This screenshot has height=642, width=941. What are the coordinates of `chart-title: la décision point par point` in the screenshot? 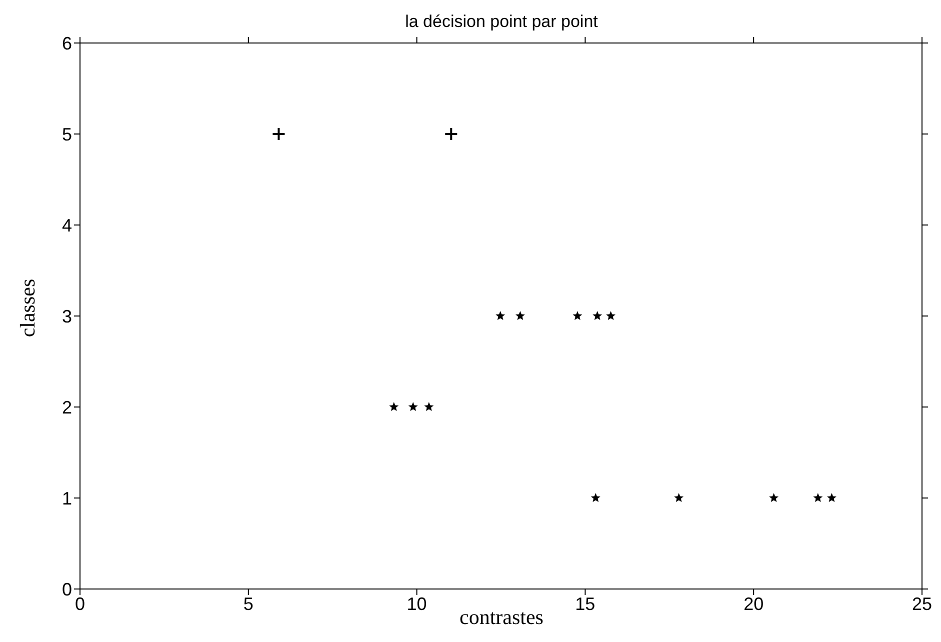 It's located at (501, 22).